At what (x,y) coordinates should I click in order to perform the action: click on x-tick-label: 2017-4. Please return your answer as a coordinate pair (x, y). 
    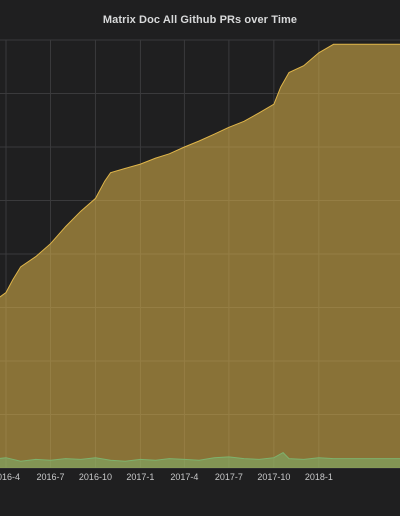
    Looking at the image, I should click on (184, 477).